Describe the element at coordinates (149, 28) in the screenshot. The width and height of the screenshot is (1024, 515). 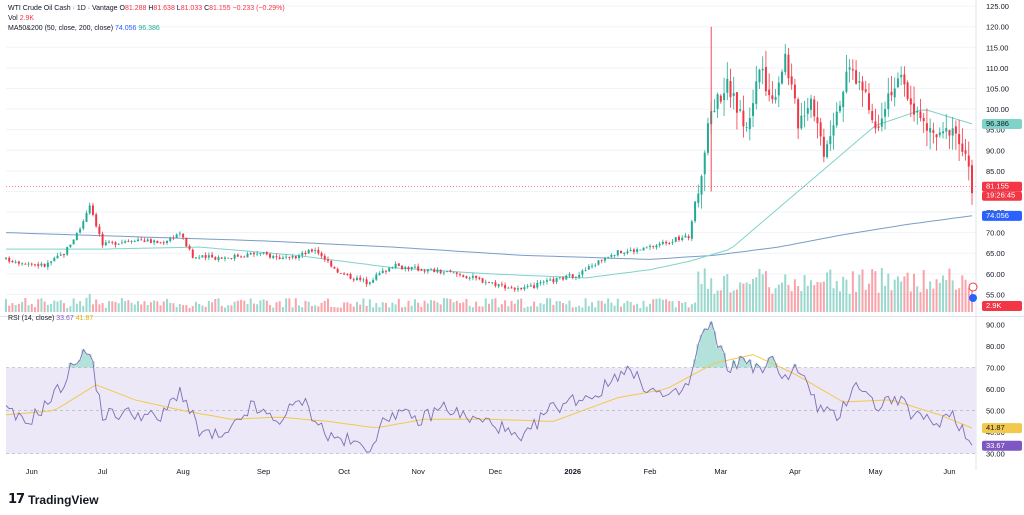
I see `ma200-value: 96.386` at that location.